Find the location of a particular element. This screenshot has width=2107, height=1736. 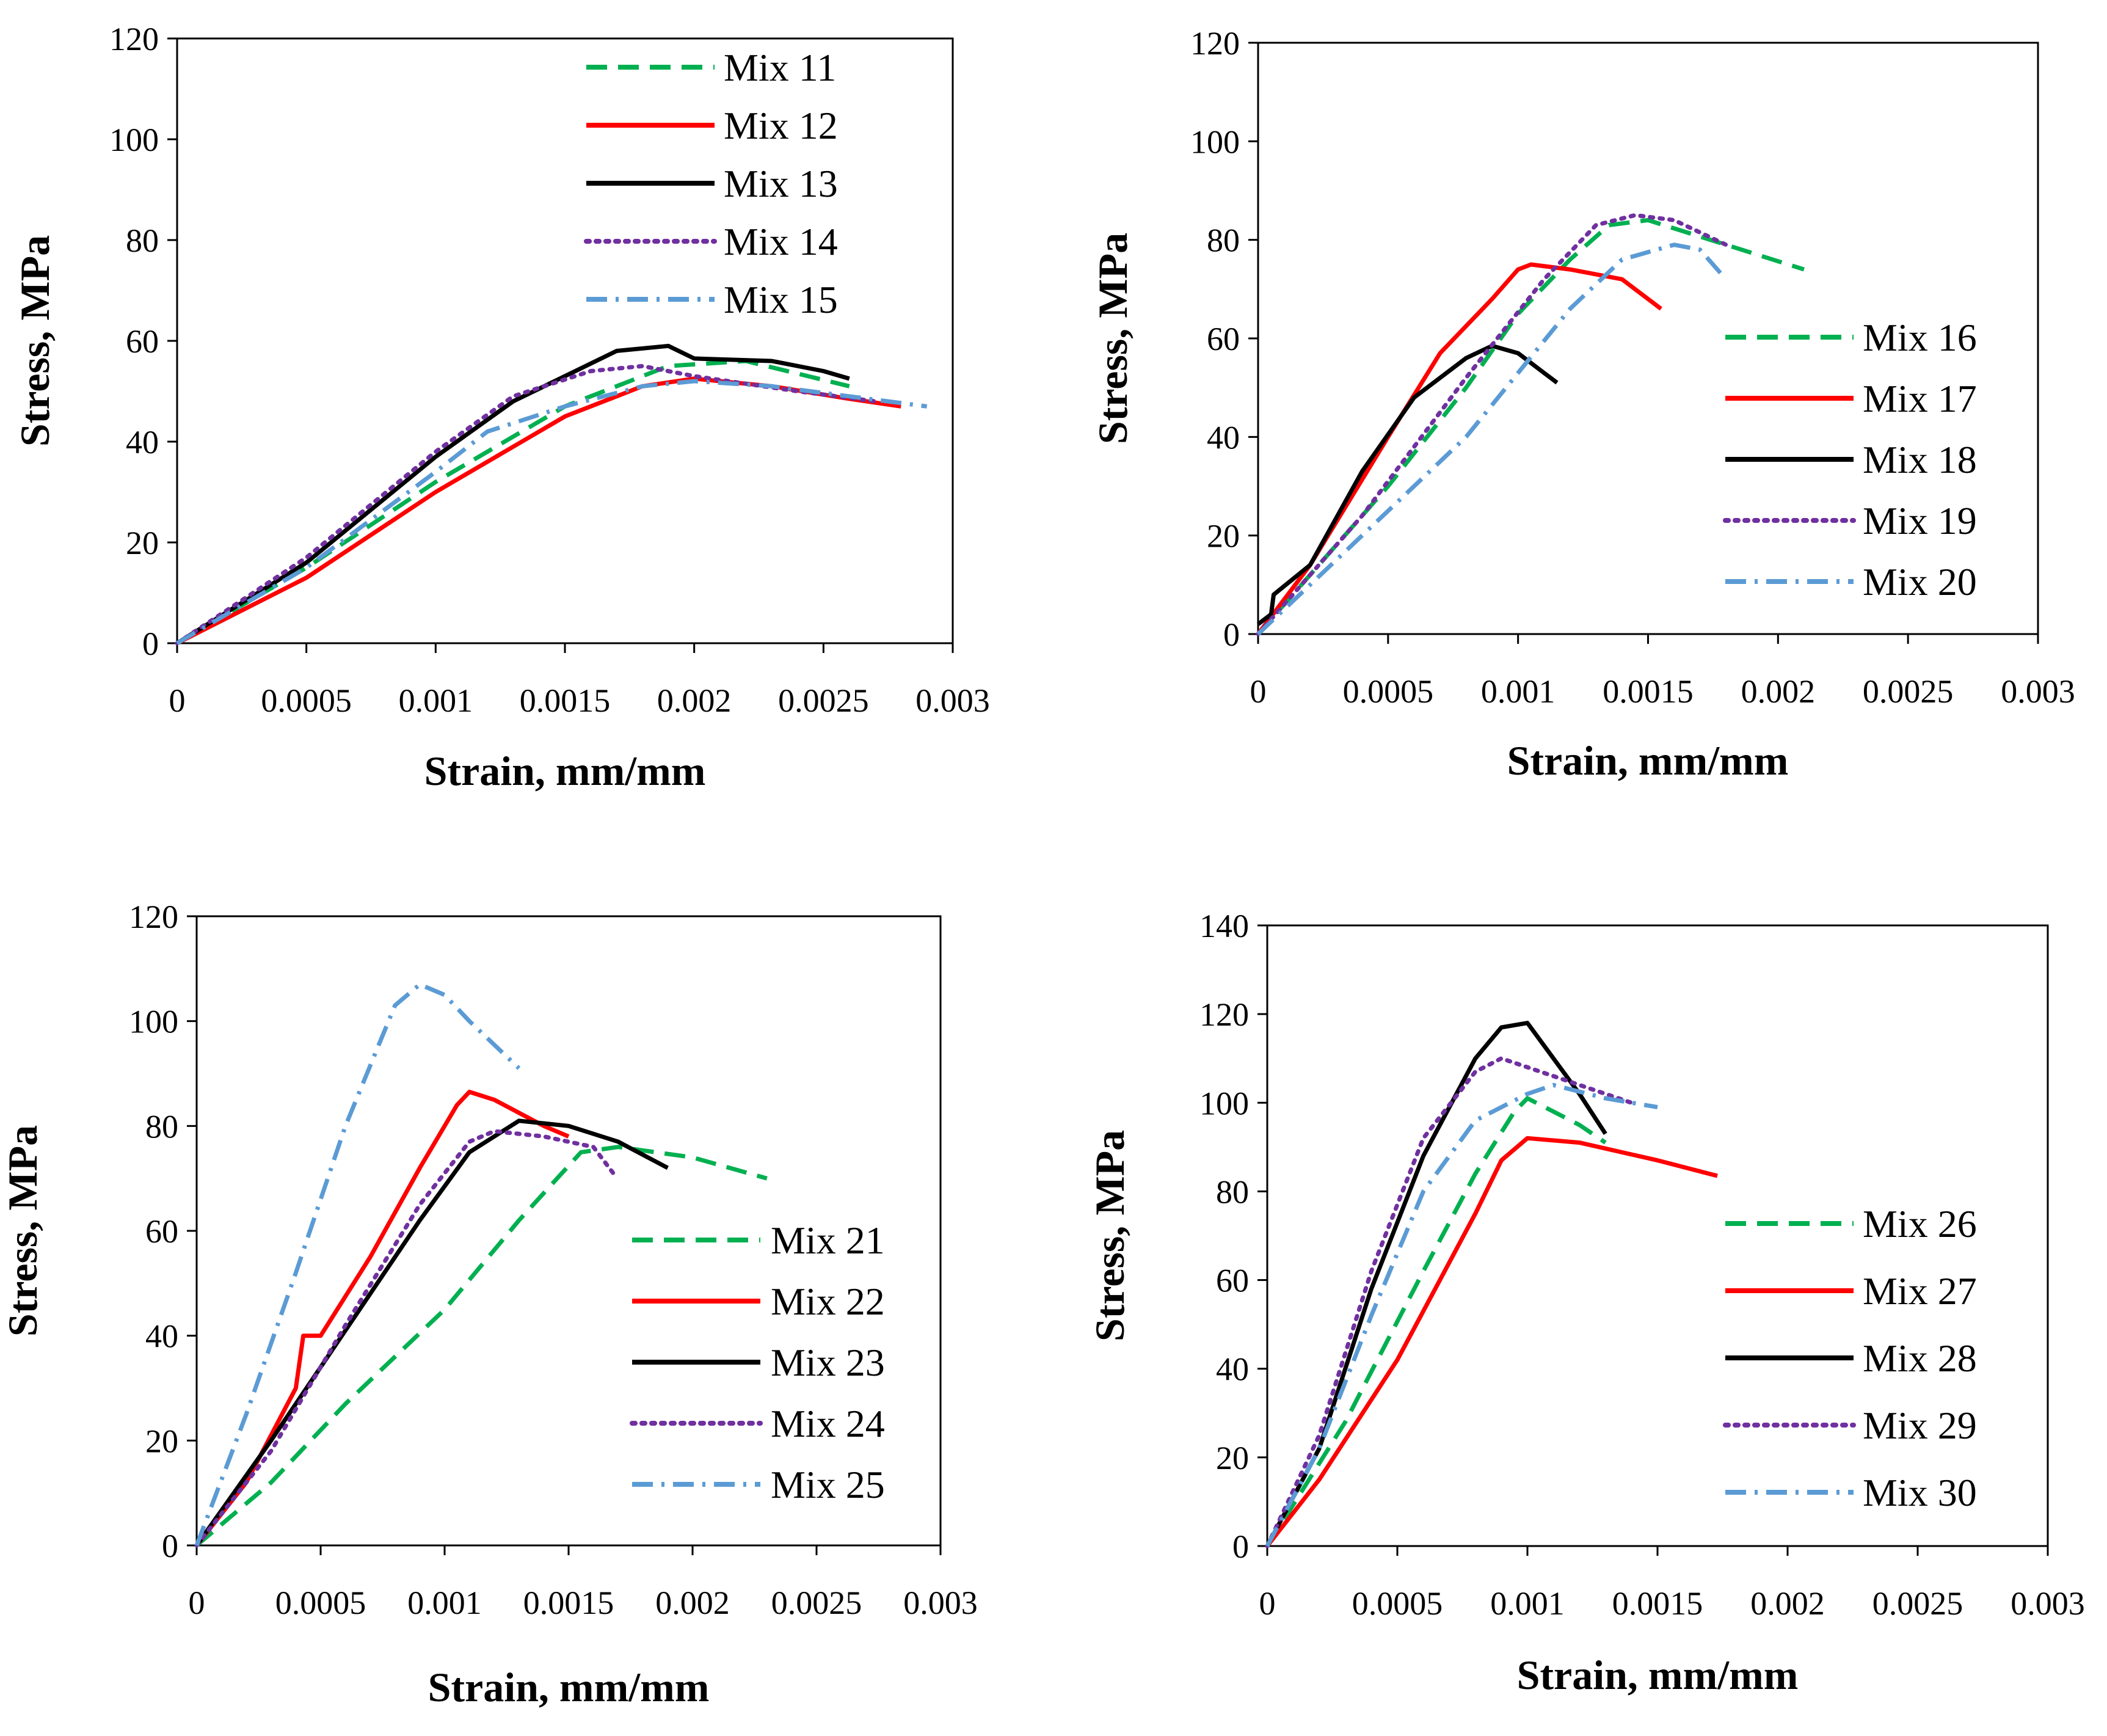

legend-label: Mix 29 is located at coordinates (1920, 1426).